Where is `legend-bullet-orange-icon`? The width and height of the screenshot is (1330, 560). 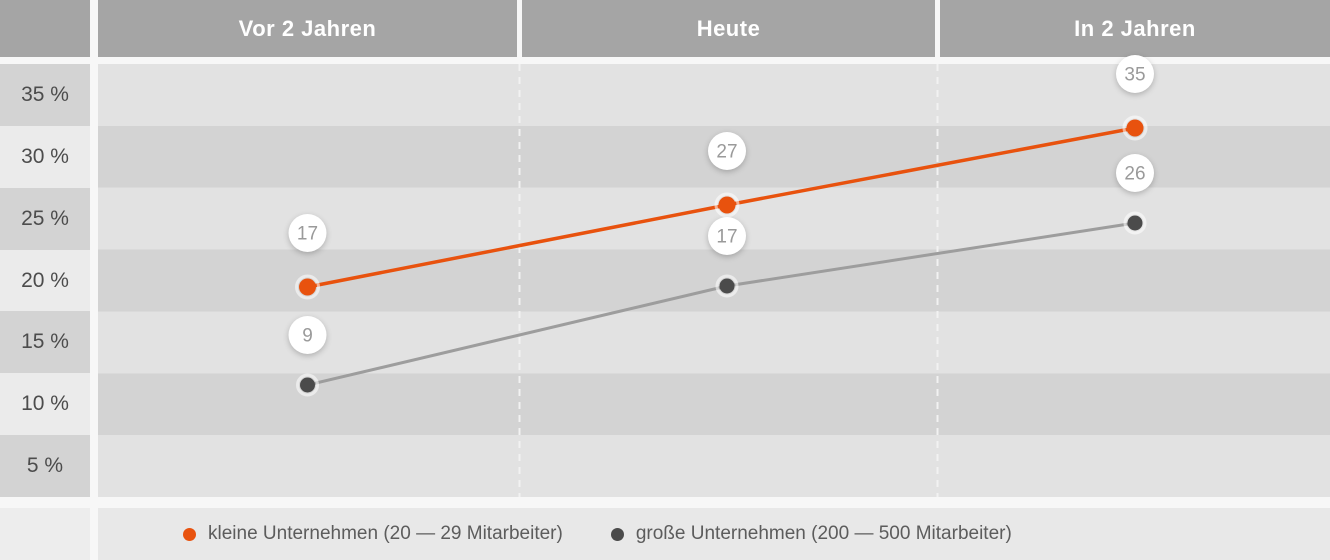 legend-bullet-orange-icon is located at coordinates (189, 534).